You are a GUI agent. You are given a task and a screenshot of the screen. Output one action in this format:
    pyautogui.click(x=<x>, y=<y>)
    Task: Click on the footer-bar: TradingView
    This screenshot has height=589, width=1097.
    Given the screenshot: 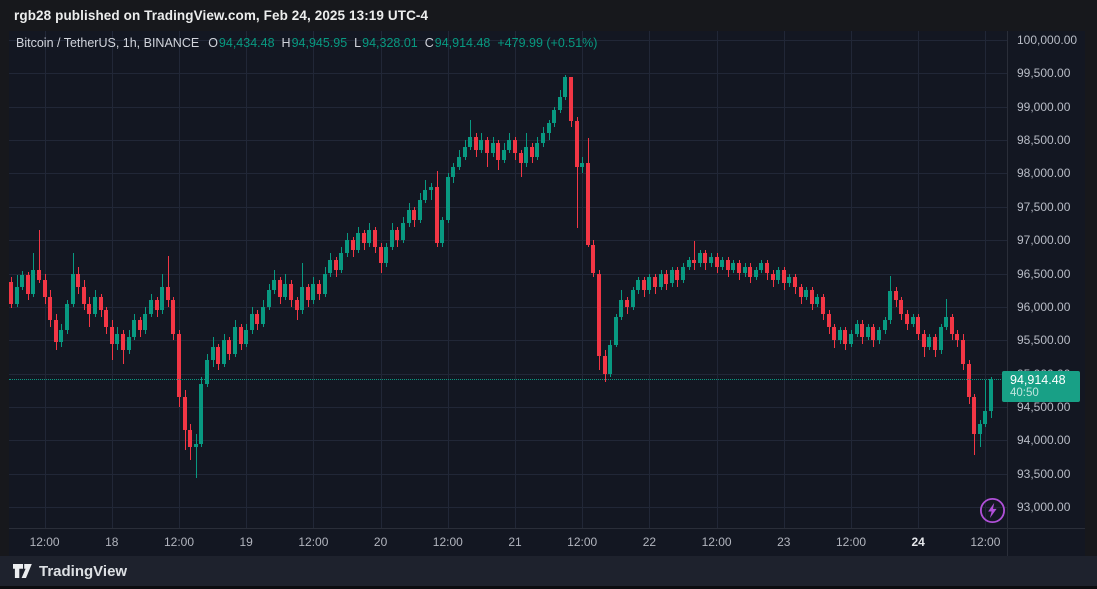 What is the action you would take?
    pyautogui.click(x=548, y=571)
    